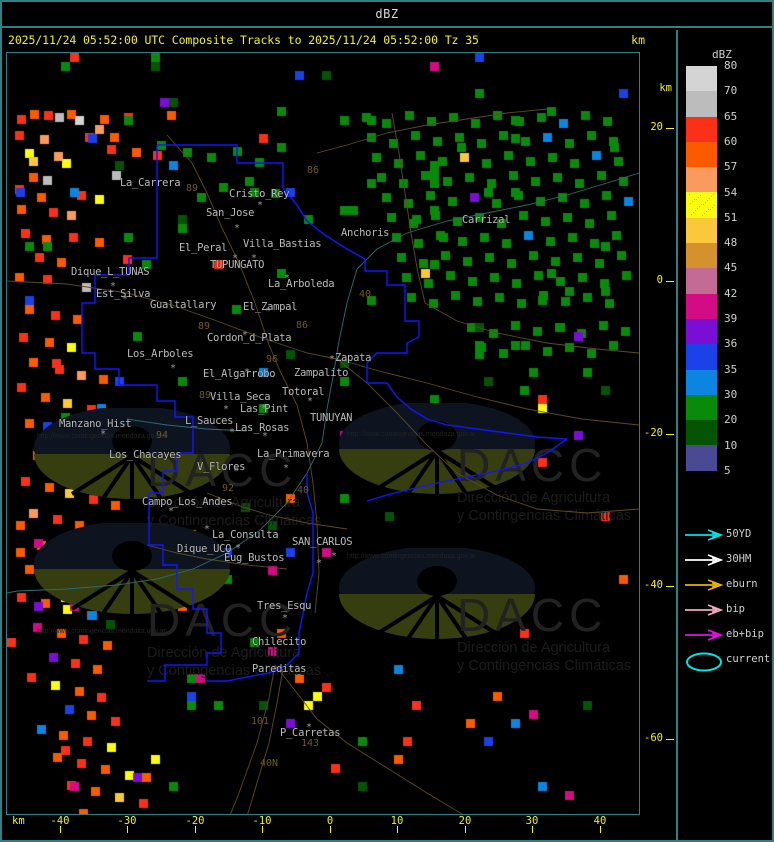 This screenshot has height=842, width=774. I want to click on track-legend-row: bip, so click(728, 611).